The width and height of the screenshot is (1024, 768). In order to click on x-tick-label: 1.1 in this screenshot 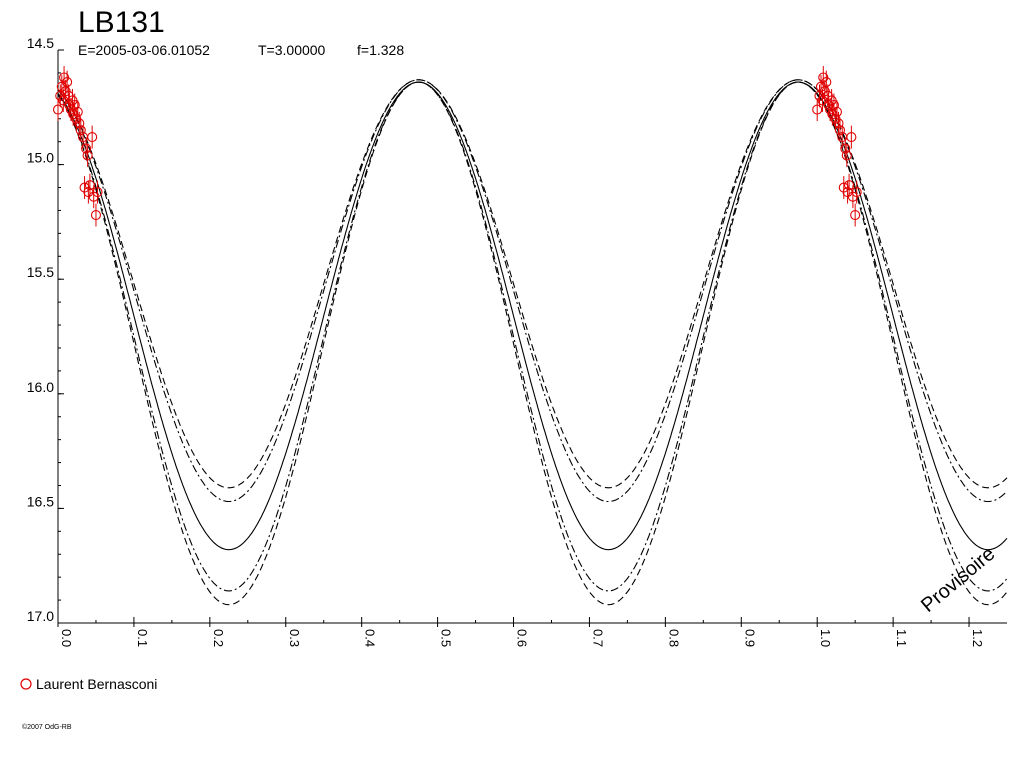, I will do `click(901, 638)`.